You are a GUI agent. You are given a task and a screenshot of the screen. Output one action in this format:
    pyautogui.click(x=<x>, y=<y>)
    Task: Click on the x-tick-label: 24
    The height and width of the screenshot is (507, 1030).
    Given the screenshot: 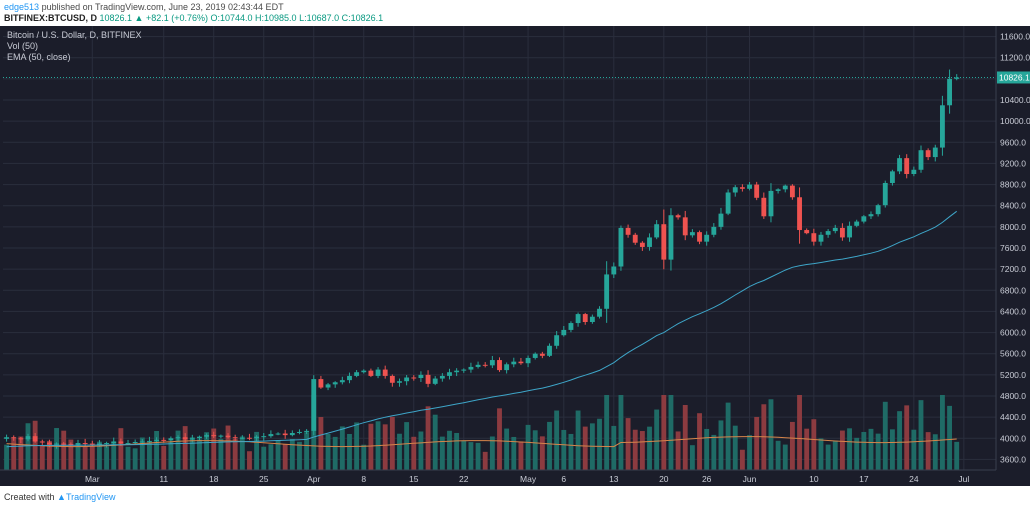 What is the action you would take?
    pyautogui.click(x=914, y=479)
    